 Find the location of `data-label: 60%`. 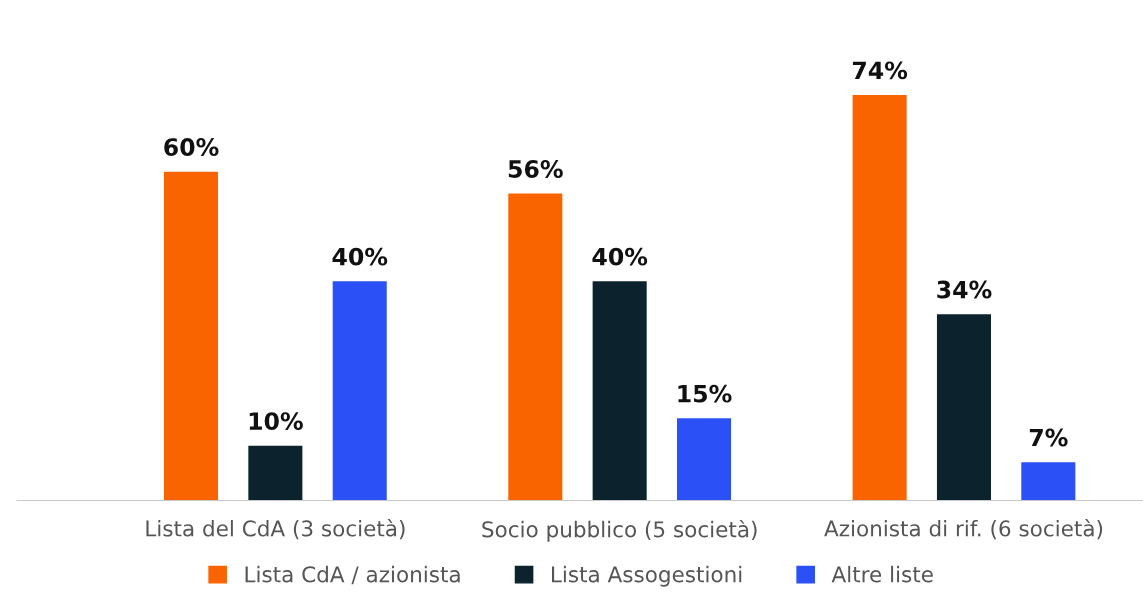

data-label: 60% is located at coordinates (191, 147).